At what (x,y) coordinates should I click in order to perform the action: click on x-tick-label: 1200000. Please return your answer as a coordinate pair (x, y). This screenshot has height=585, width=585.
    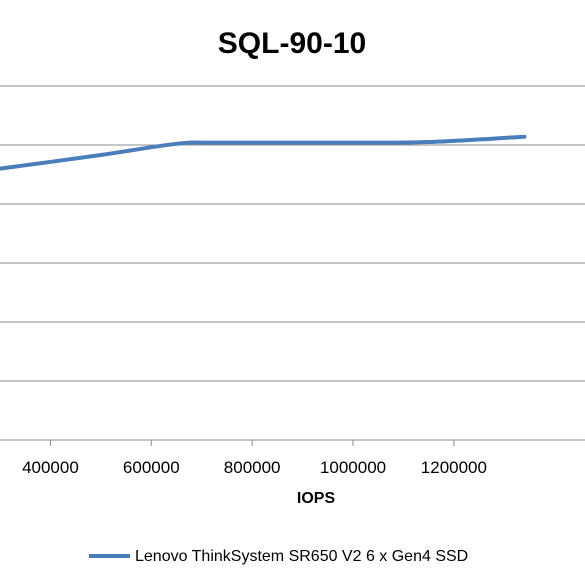
    Looking at the image, I should click on (454, 467).